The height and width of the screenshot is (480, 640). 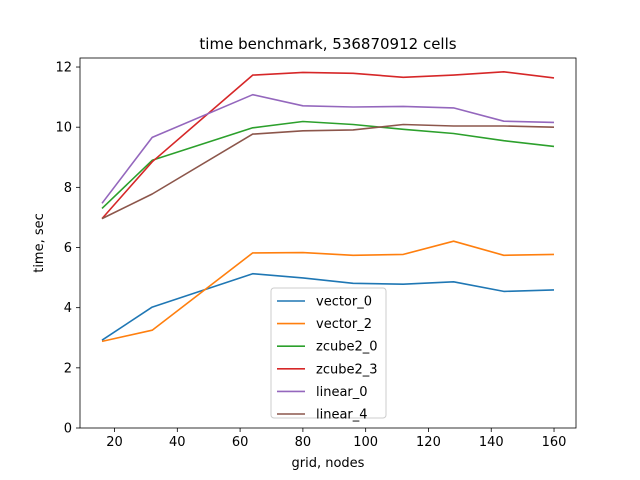 What do you see at coordinates (39, 243) in the screenshot?
I see `y-axis-label: time, sec` at bounding box center [39, 243].